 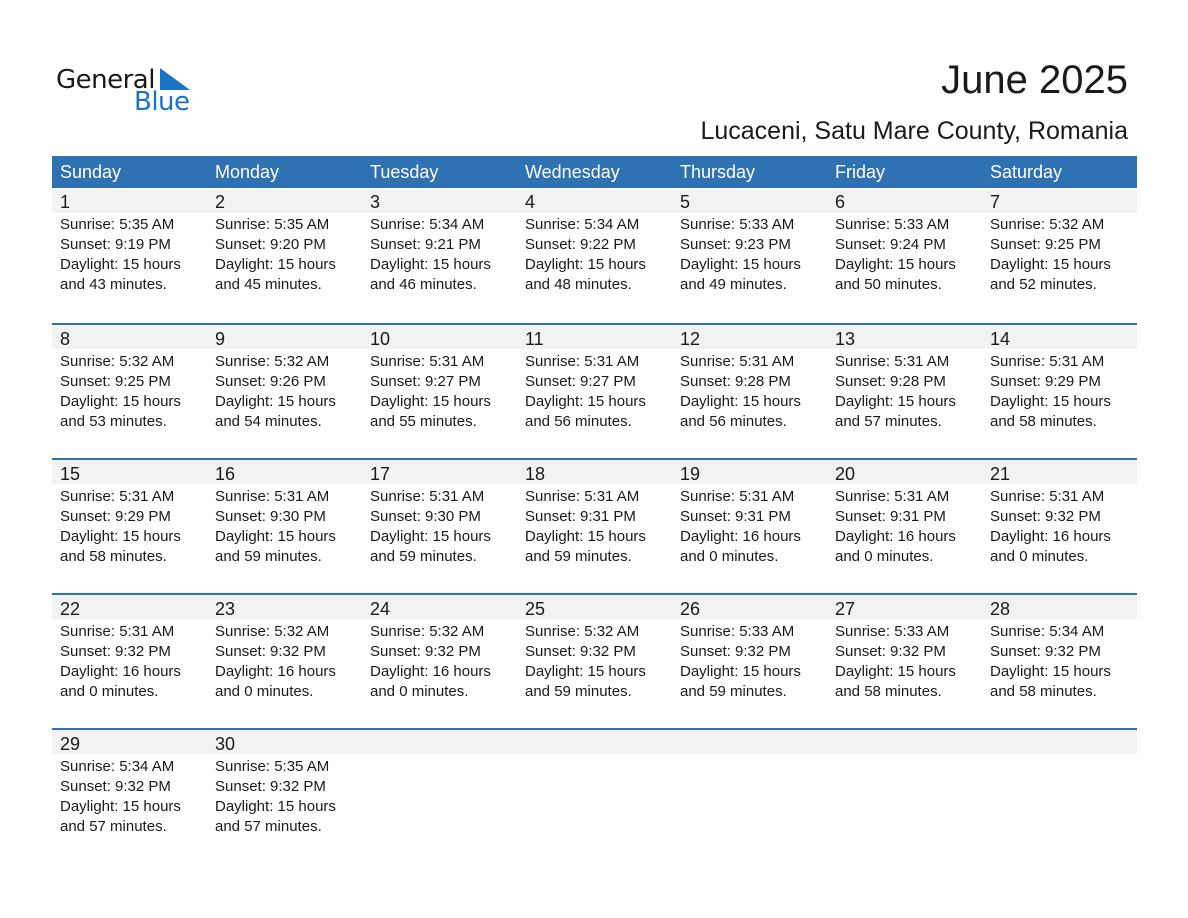 What do you see at coordinates (380, 474) in the screenshot?
I see `day-number: 17` at bounding box center [380, 474].